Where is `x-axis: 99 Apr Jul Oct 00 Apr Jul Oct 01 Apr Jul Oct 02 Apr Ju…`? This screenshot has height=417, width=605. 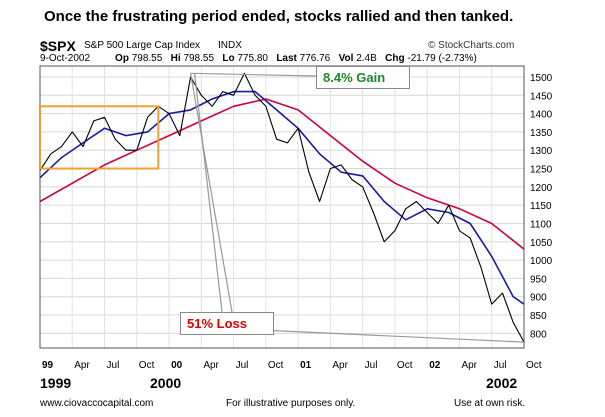 x-axis: 99 Apr Jul Oct 00 Apr Jul Oct 01 Apr Jul Oct 02 Apr Ju… is located at coordinates (292, 365).